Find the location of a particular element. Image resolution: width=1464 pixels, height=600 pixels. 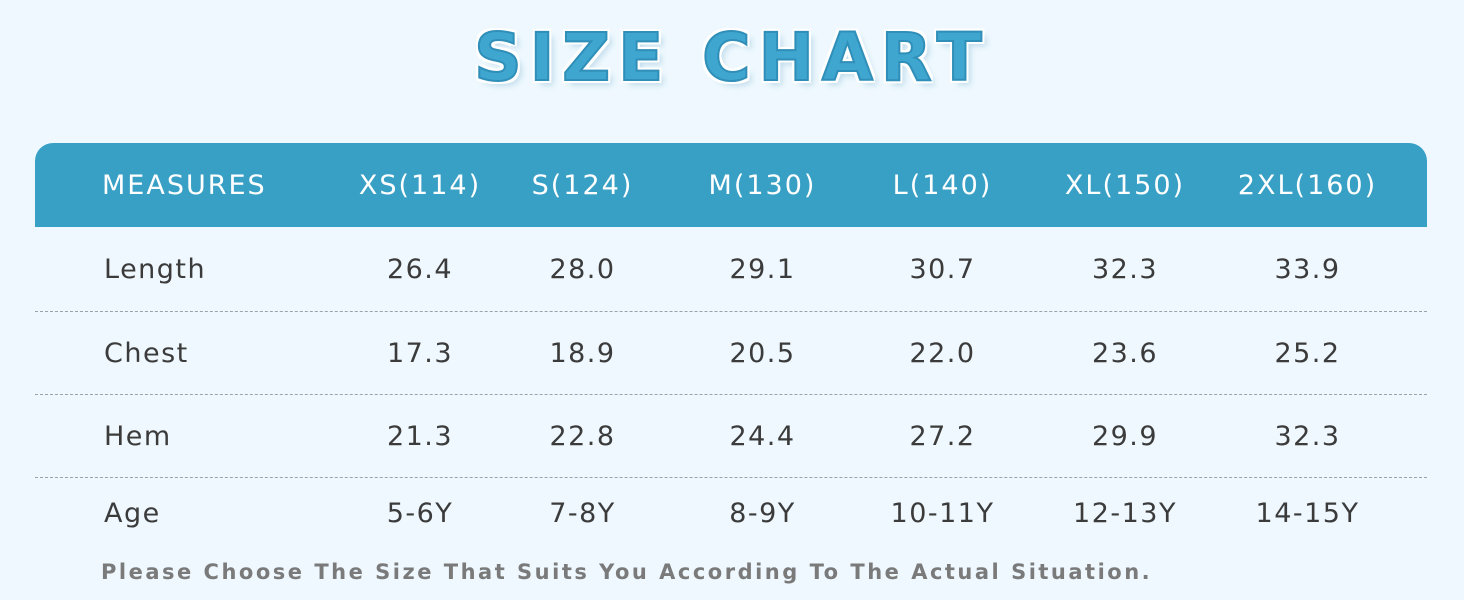

table-cell: 10-11Y is located at coordinates (942, 513).